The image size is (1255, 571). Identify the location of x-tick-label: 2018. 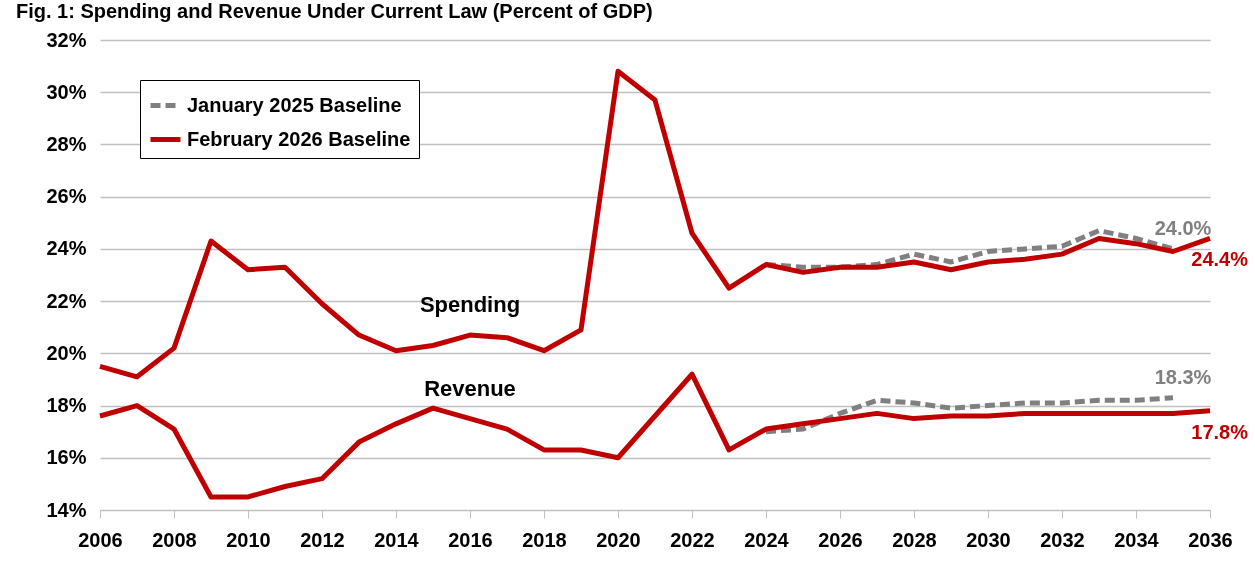
(544, 539).